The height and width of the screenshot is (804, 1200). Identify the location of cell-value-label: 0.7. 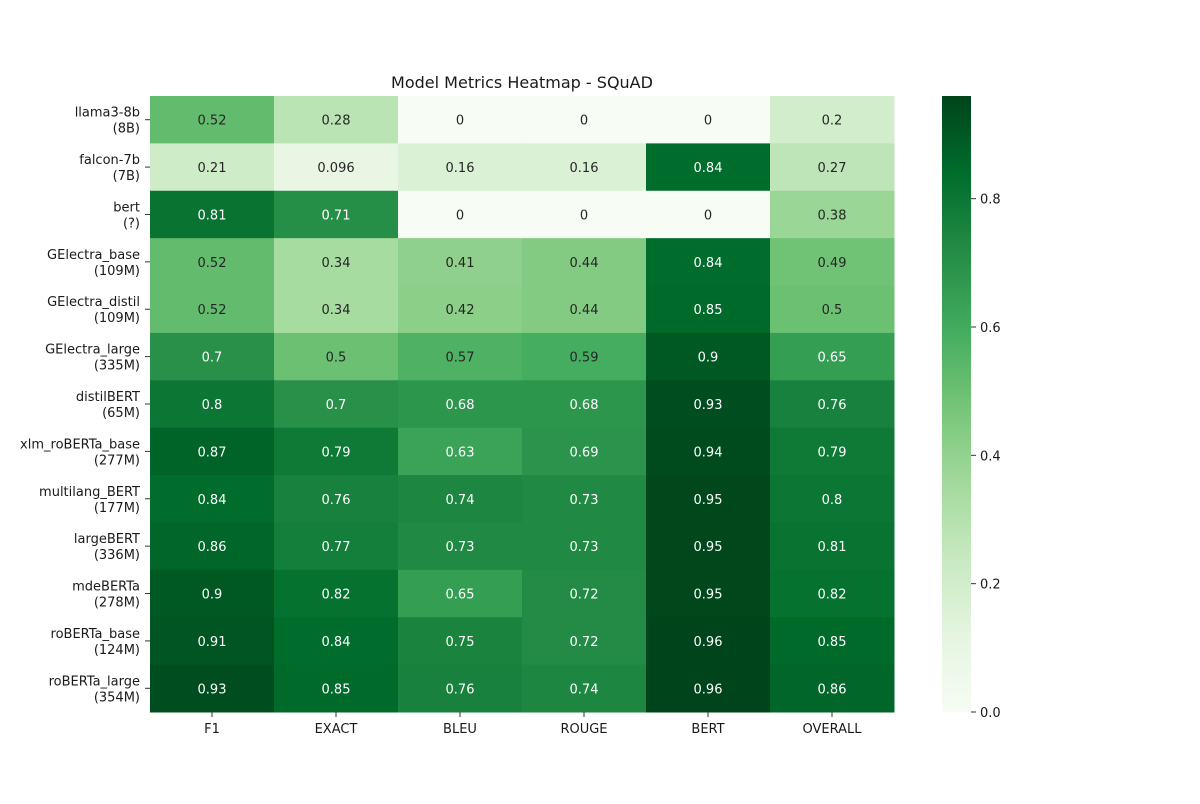
(212, 358).